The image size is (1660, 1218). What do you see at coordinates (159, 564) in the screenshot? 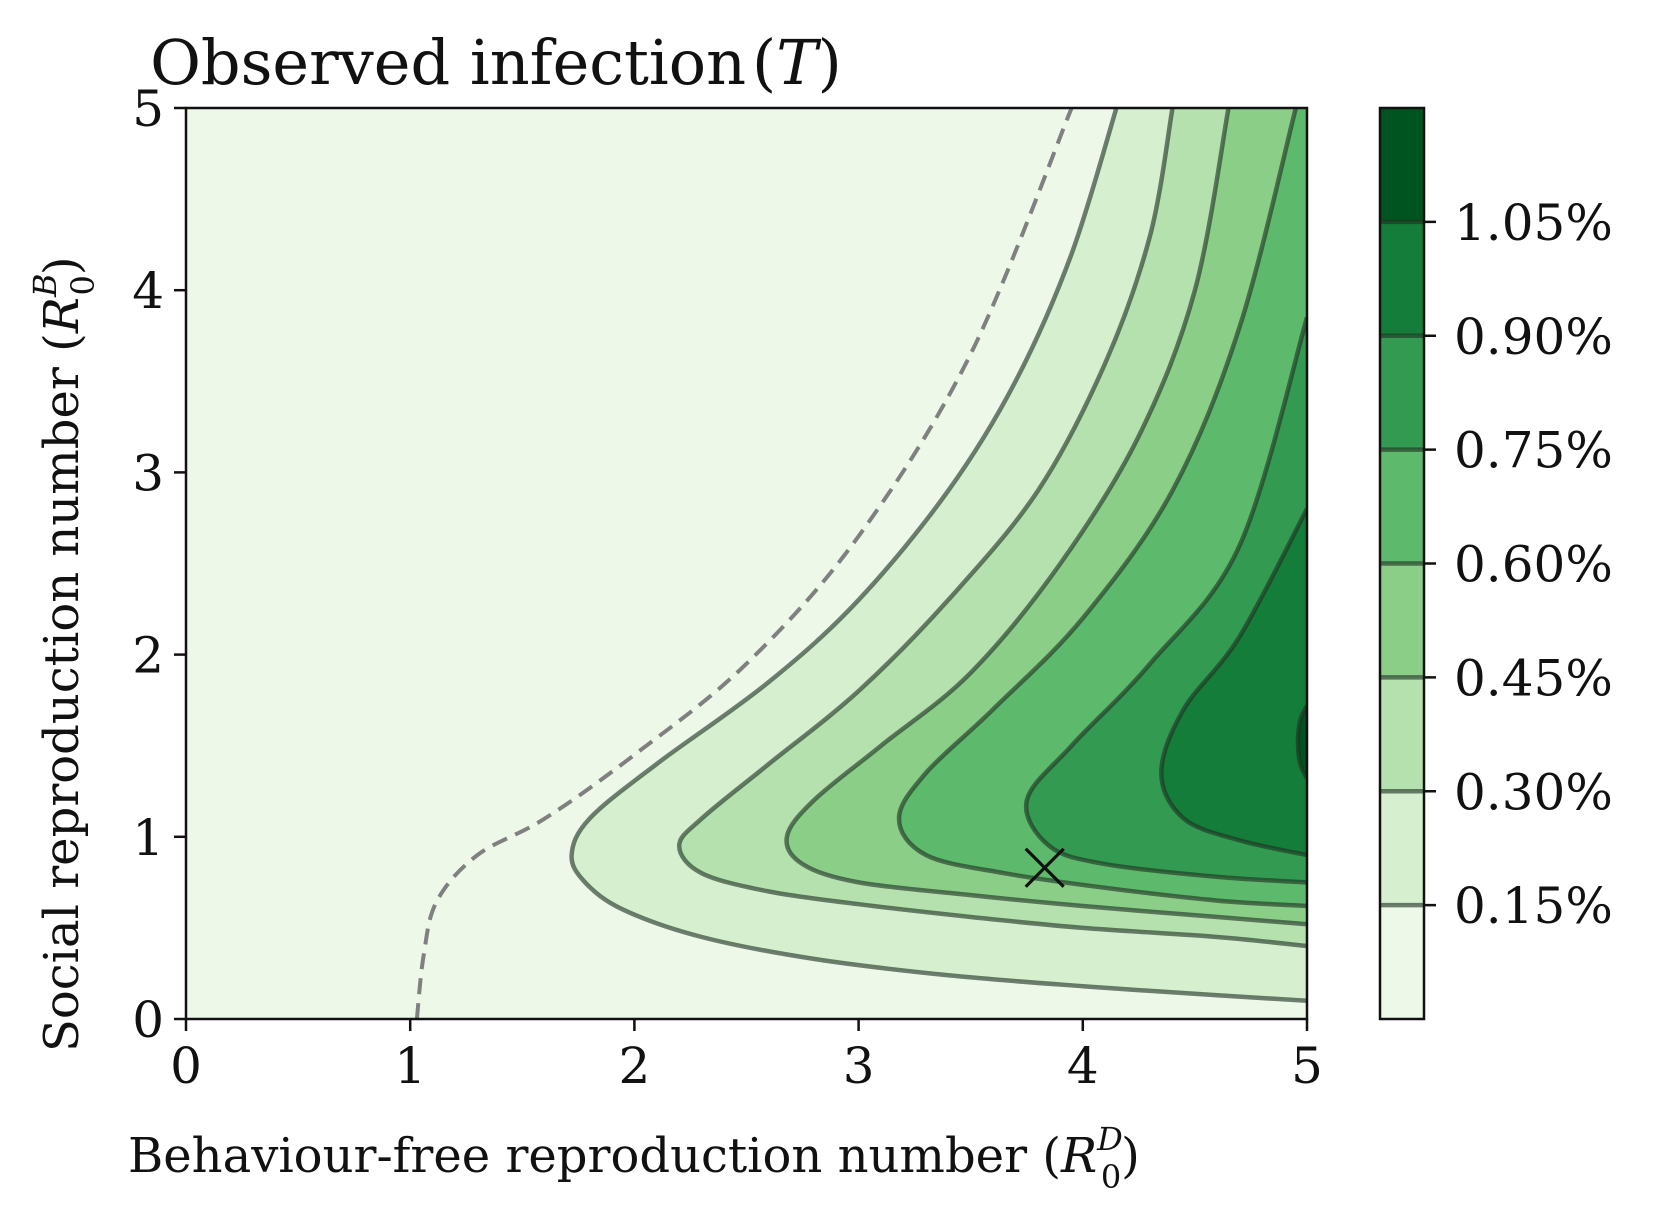
I see `y-axis-ticks: 0 1 2 3 4 5` at bounding box center [159, 564].